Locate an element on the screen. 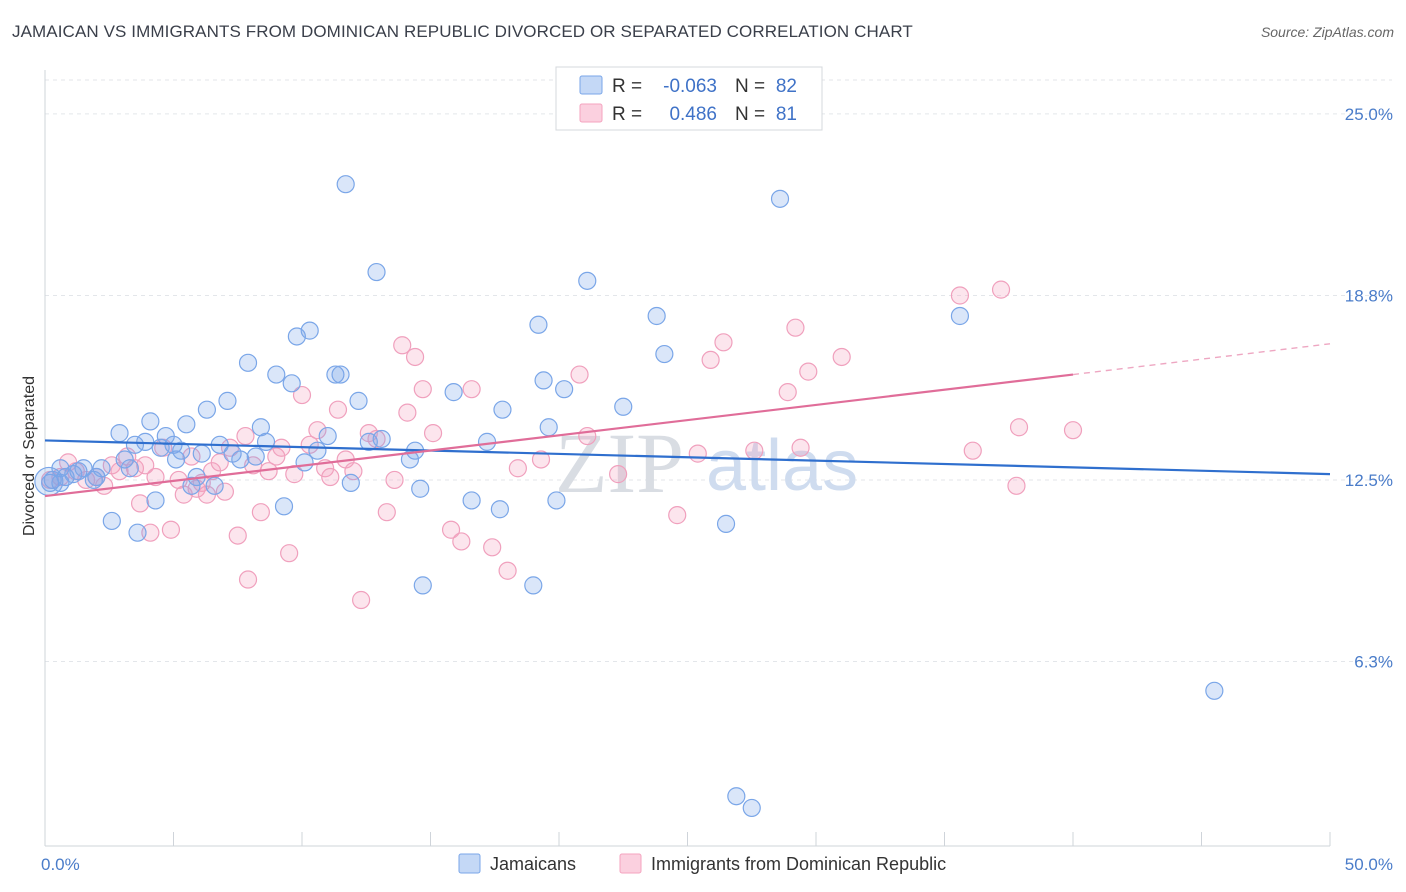 This screenshot has height=892, width=1406. watermark-atlas: atlas is located at coordinates (782, 466).